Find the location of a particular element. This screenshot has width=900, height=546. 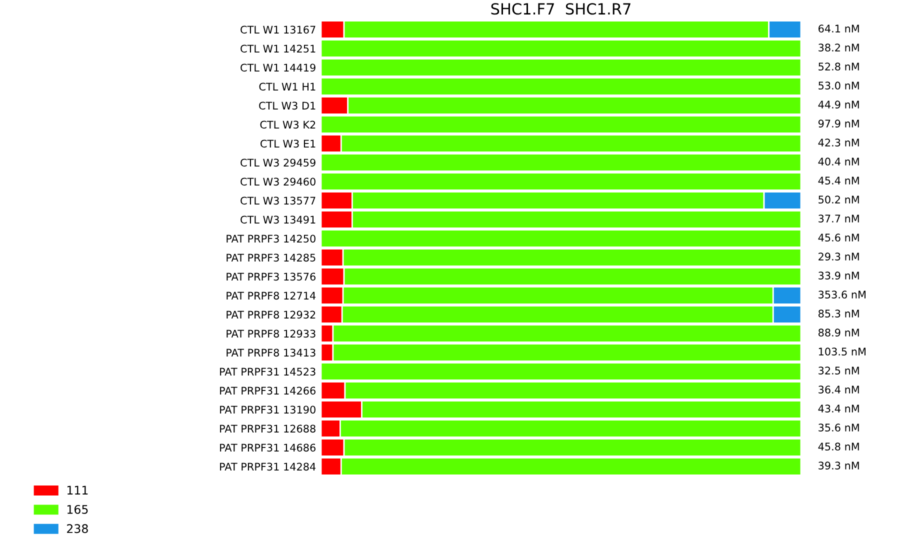

y-tick-label: PAT PRPF8 12714 is located at coordinates (271, 296).